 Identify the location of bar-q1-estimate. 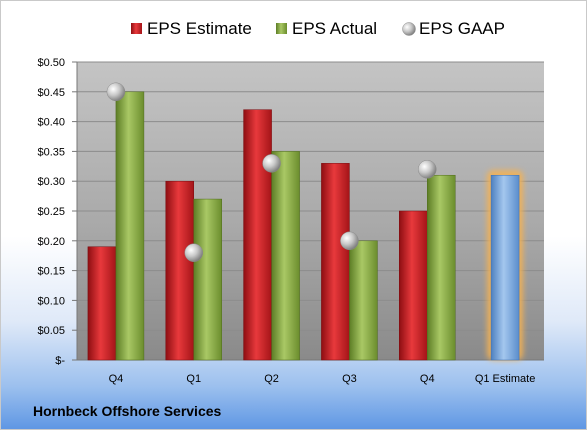
(505, 267).